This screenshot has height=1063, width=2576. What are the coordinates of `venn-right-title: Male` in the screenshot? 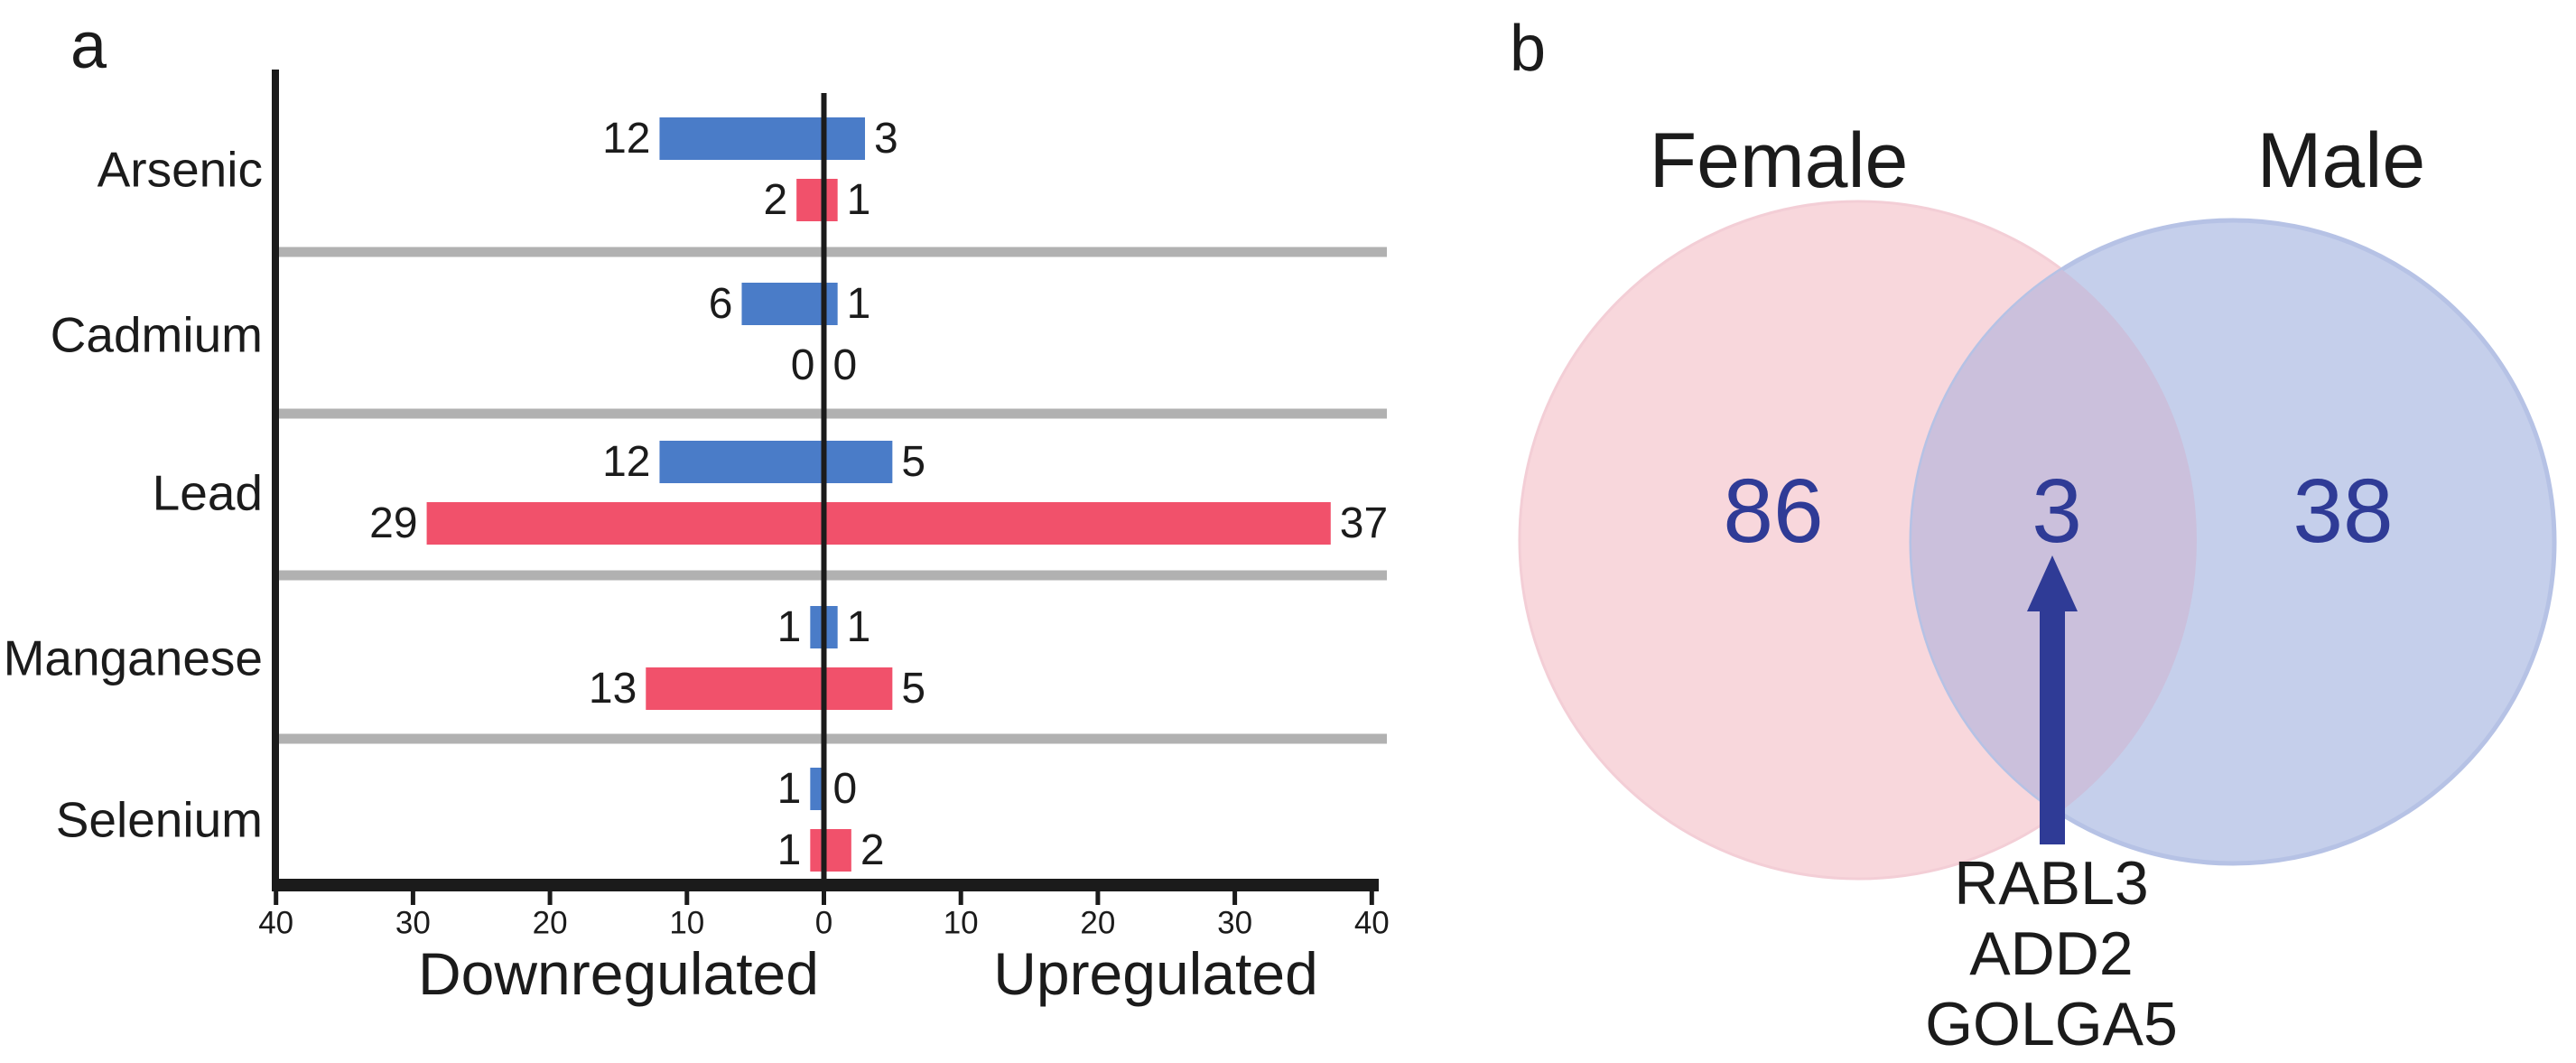 It's located at (2341, 160).